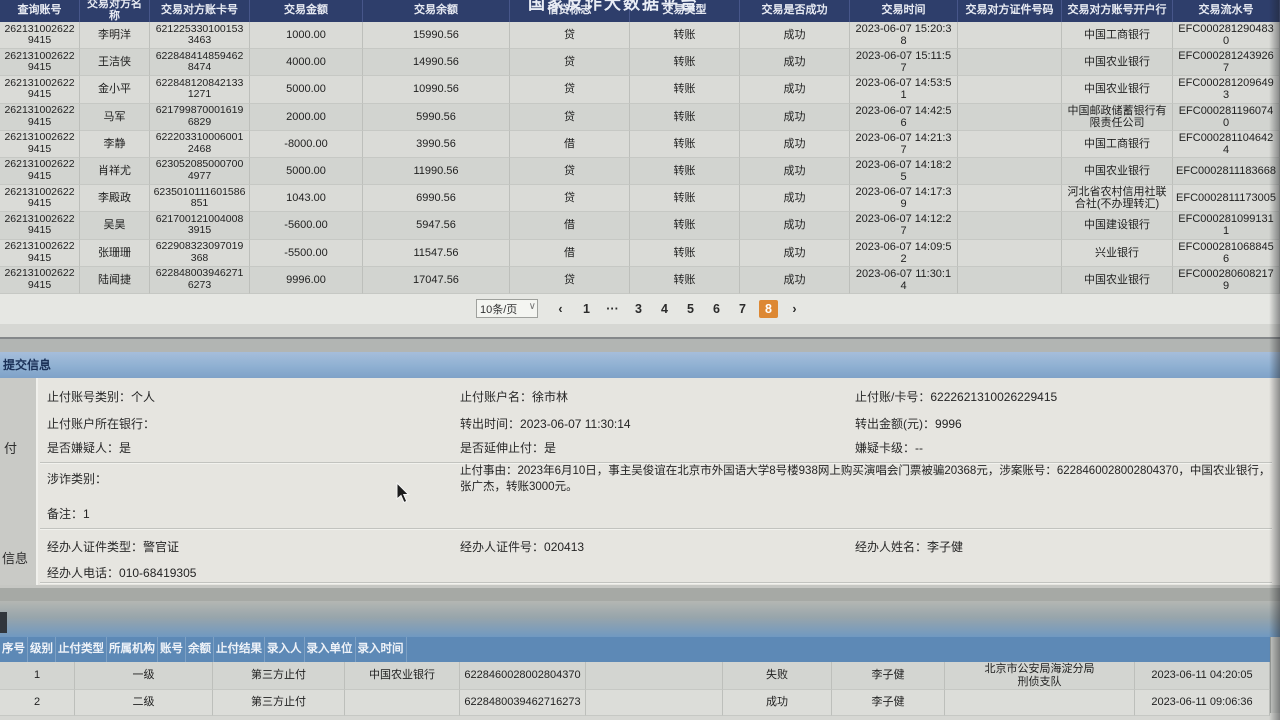 Image resolution: width=1280 pixels, height=720 pixels. I want to click on debit-credit-cell: 借, so click(570, 226).